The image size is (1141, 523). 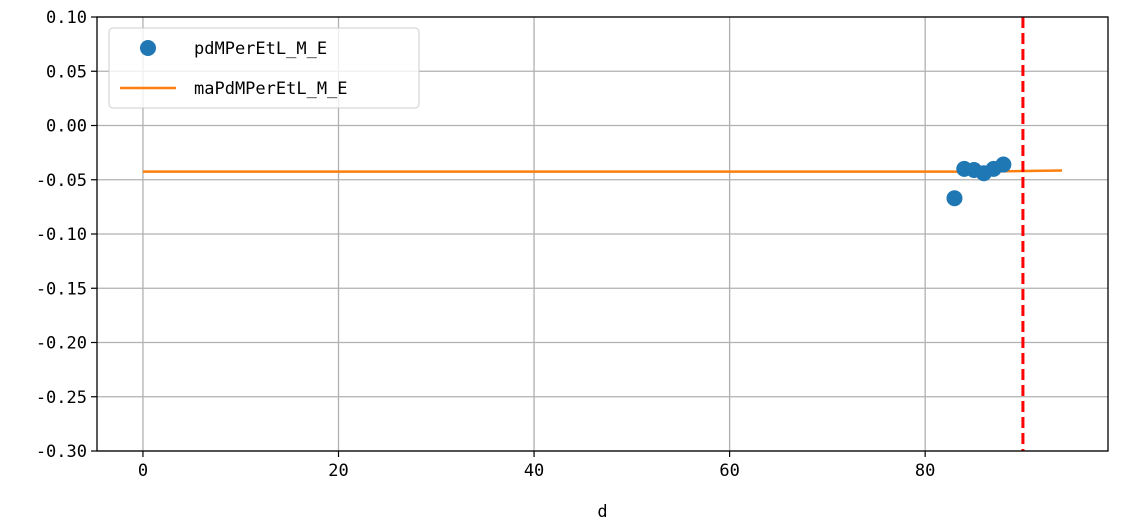 What do you see at coordinates (61, 344) in the screenshot?
I see `y-tick-label: -0.20` at bounding box center [61, 344].